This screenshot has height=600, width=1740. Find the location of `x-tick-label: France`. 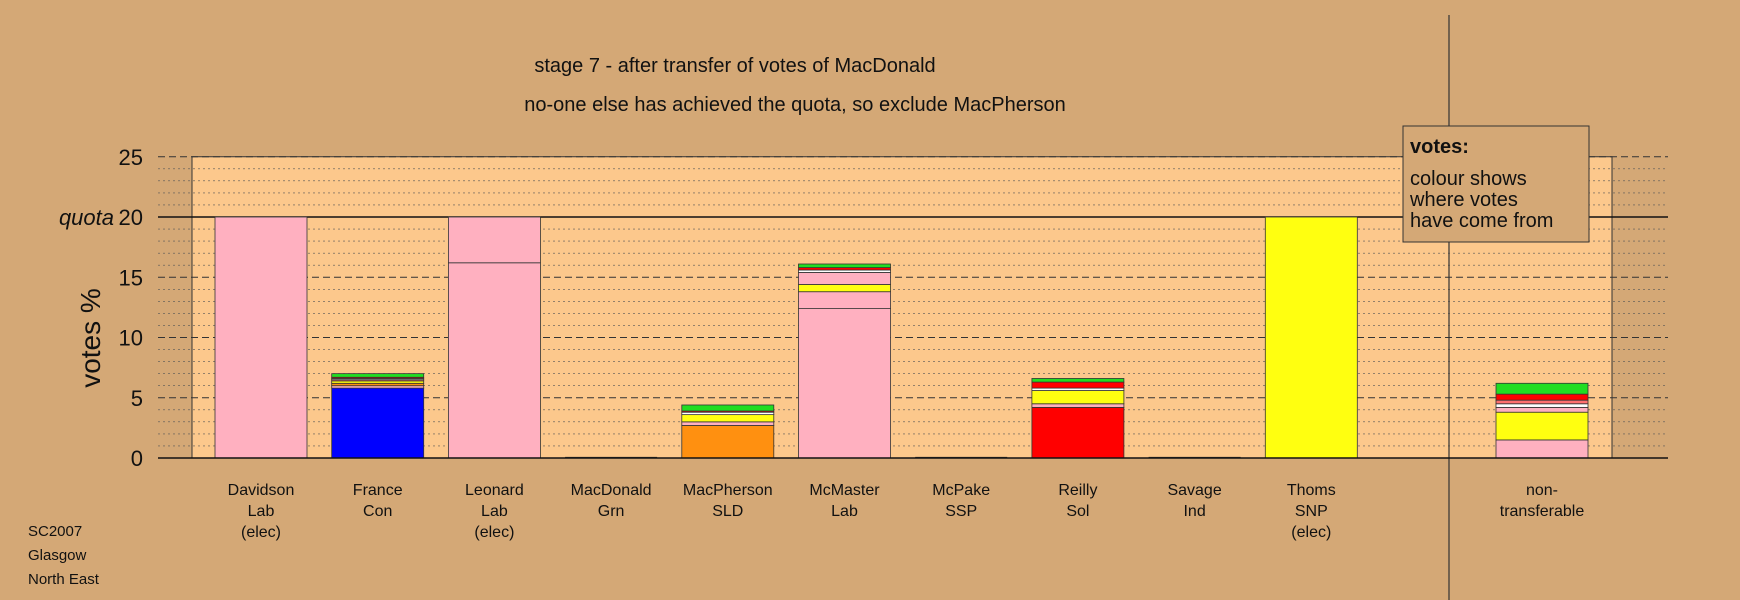

x-tick-label: France is located at coordinates (378, 490).